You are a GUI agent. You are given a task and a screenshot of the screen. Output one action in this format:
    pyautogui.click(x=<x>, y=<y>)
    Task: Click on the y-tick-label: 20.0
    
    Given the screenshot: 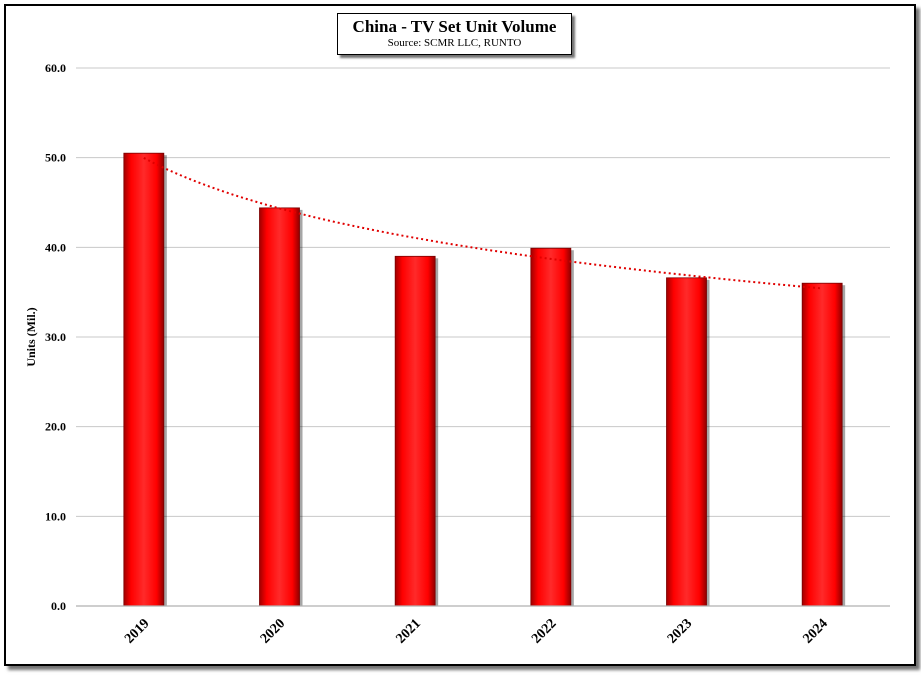 What is the action you would take?
    pyautogui.click(x=55, y=427)
    